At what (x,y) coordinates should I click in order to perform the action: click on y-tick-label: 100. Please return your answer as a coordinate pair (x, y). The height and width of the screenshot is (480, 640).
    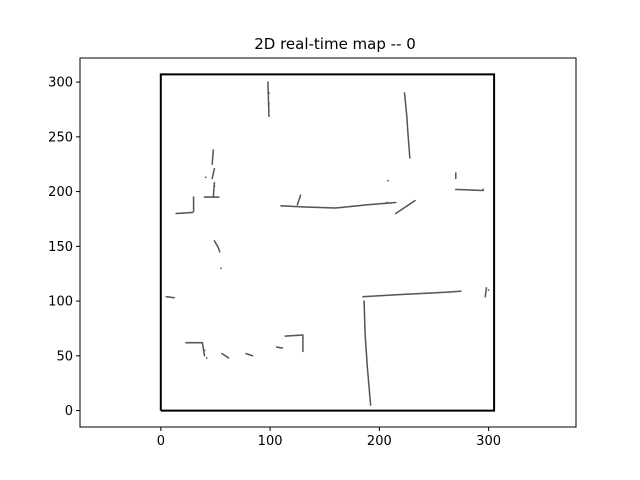
    Looking at the image, I should click on (60, 302).